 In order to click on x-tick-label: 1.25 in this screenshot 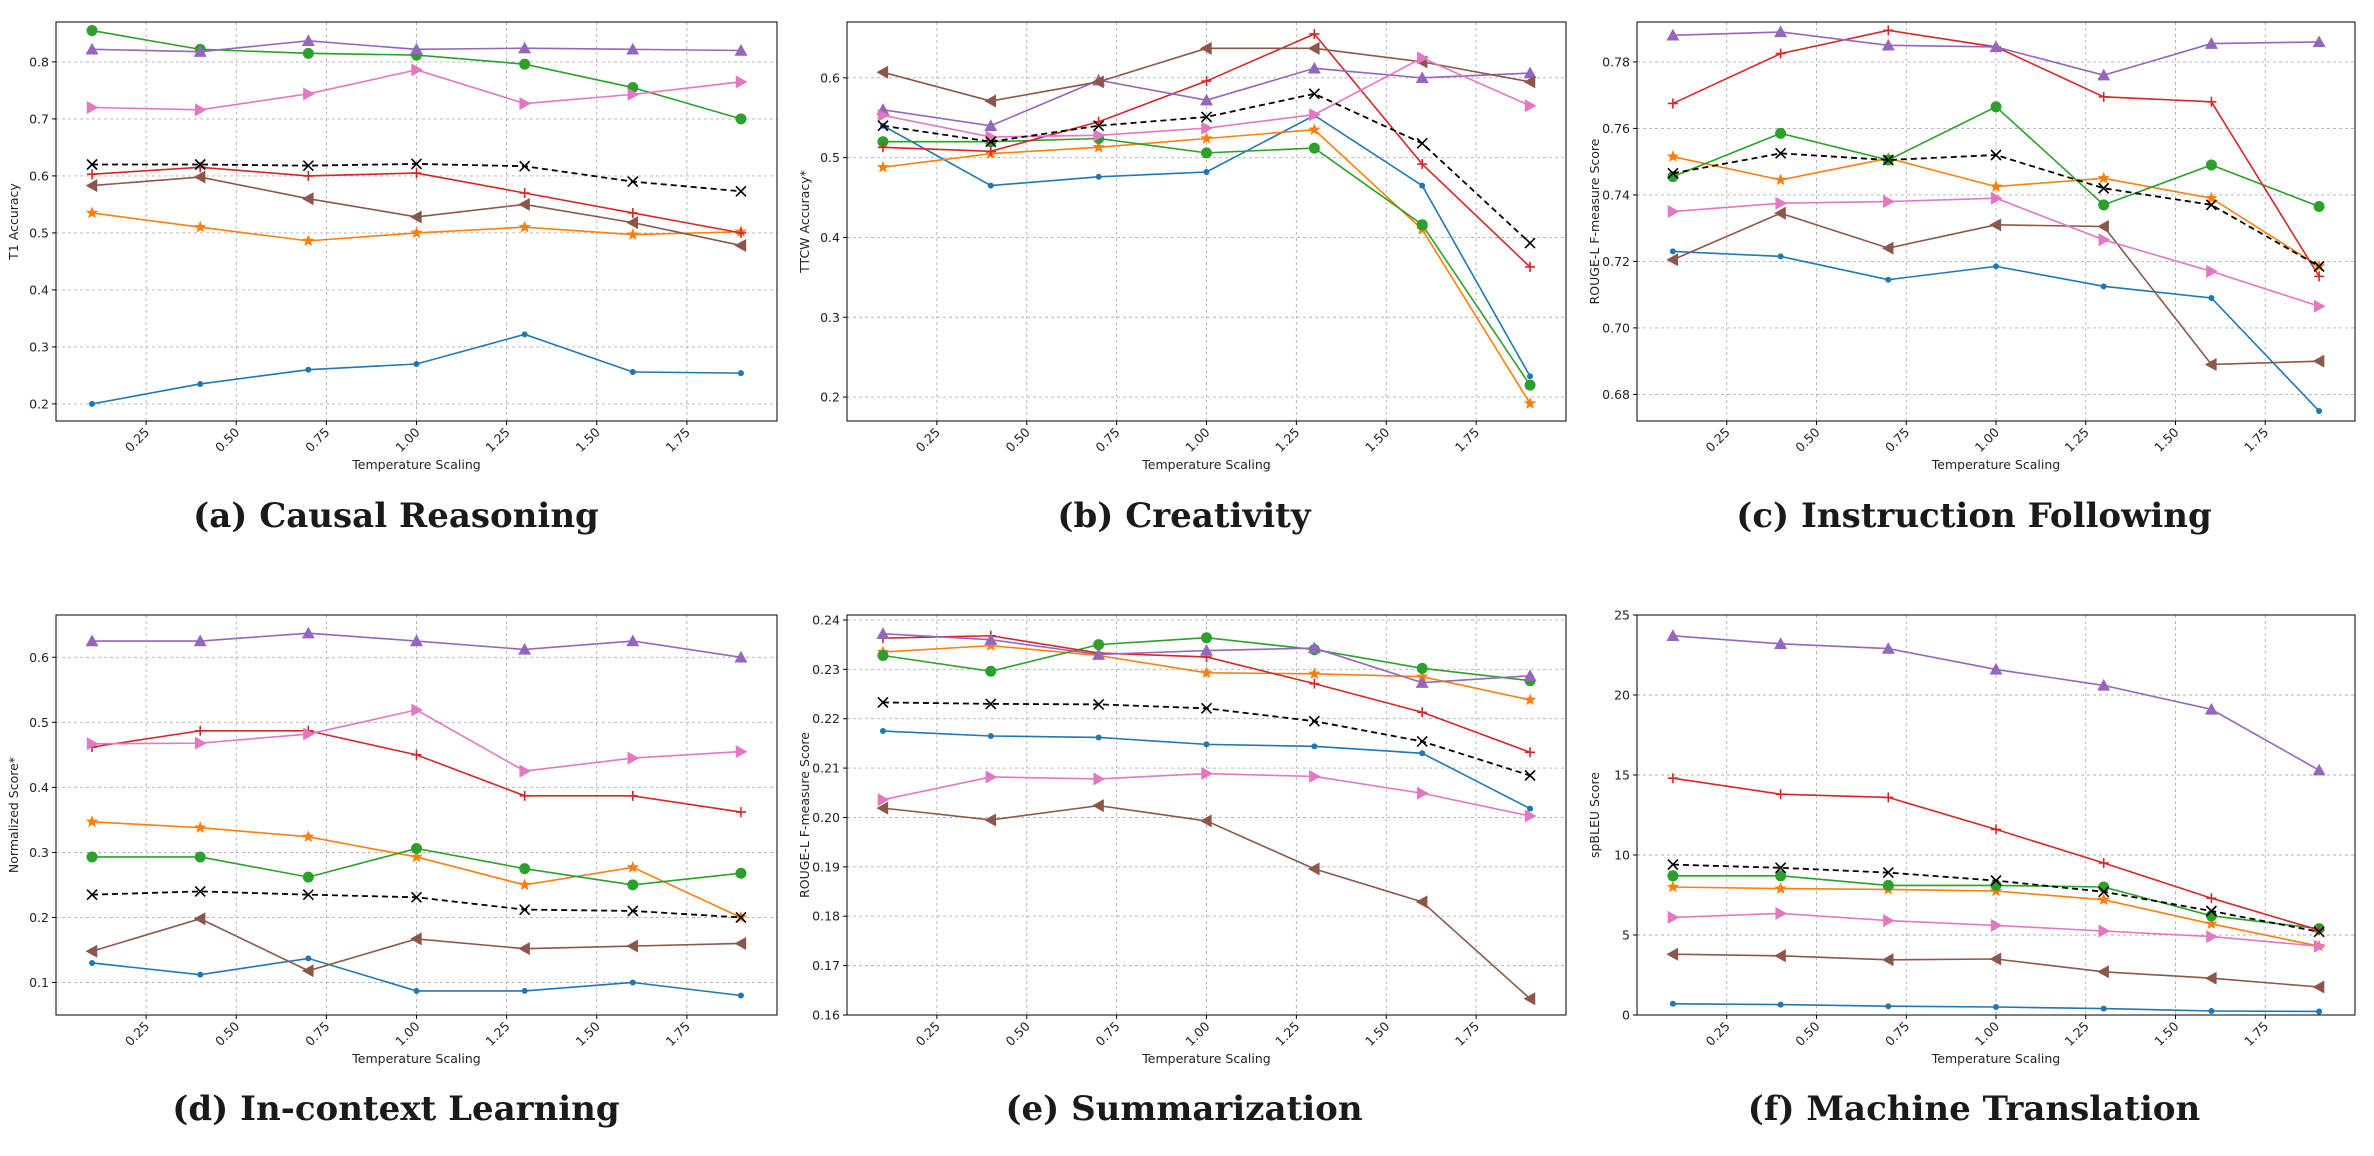, I will do `click(497, 440)`.